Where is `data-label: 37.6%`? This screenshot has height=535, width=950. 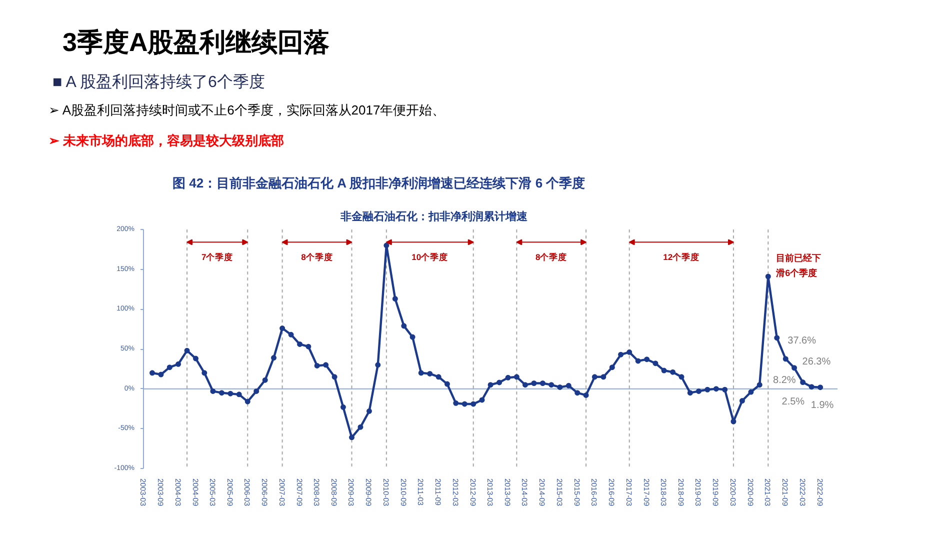
data-label: 37.6% is located at coordinates (802, 340).